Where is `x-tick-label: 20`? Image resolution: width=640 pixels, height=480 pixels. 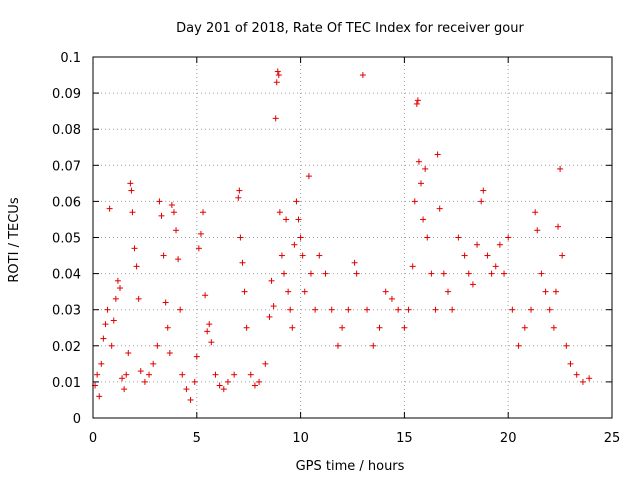
x-tick-label: 20 is located at coordinates (508, 438).